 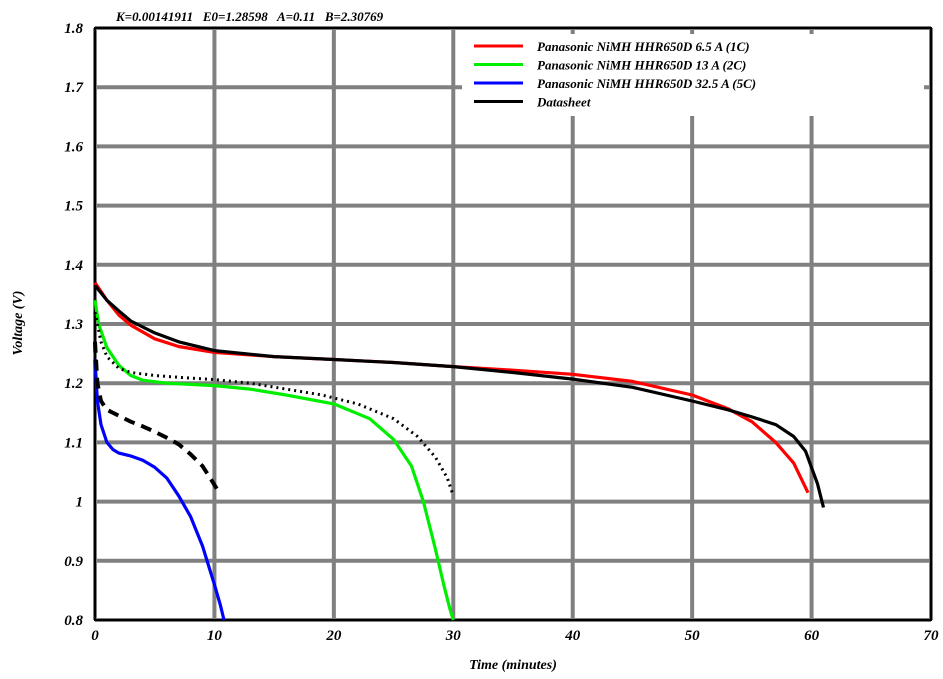 I want to click on x-axis-title: Time (minutes), so click(x=513, y=665).